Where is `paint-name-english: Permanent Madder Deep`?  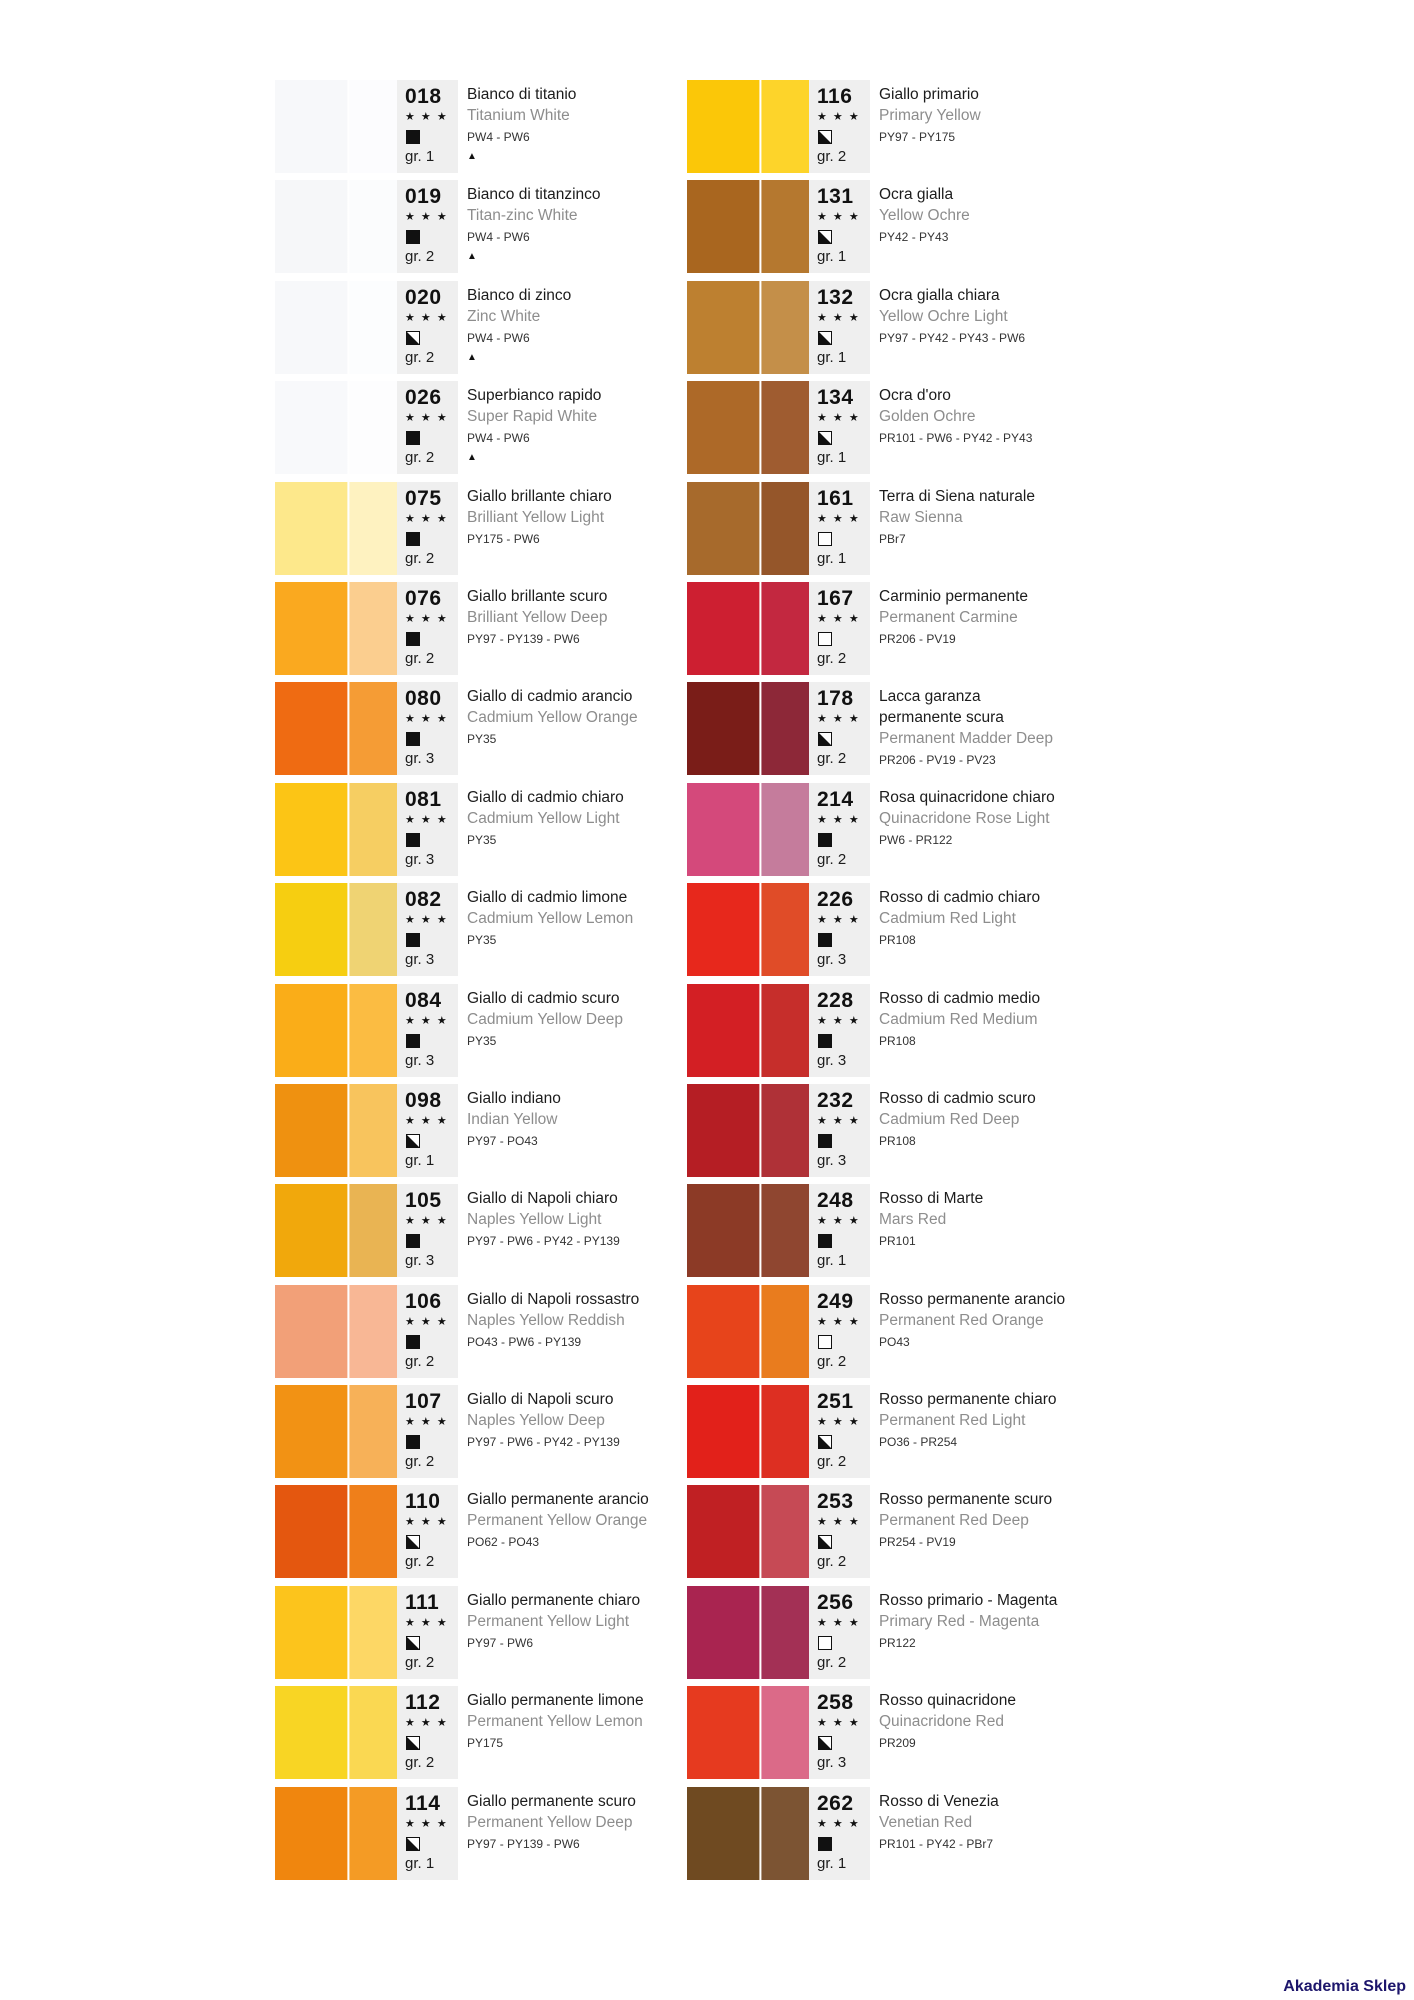 paint-name-english: Permanent Madder Deep is located at coordinates (966, 739).